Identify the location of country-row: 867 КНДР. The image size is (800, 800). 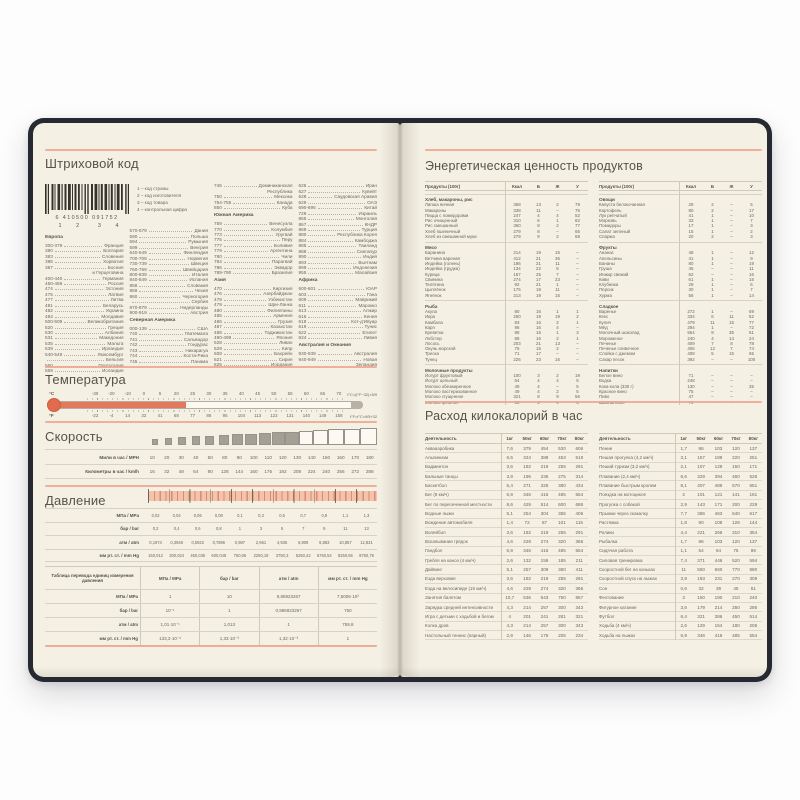
(338, 224).